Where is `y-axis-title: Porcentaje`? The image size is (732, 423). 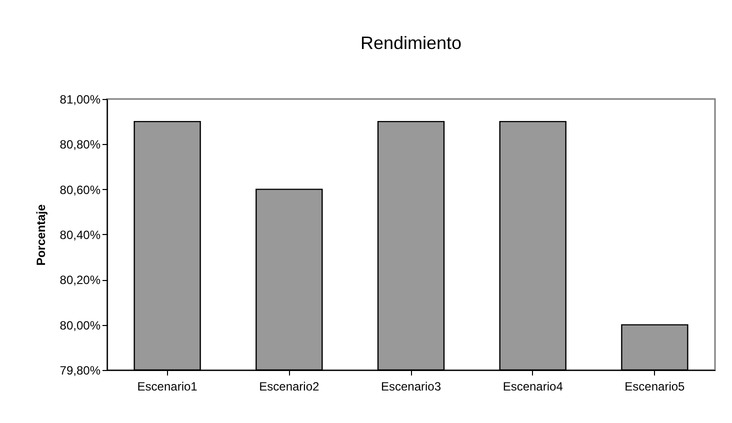
y-axis-title: Porcentaje is located at coordinates (41, 235).